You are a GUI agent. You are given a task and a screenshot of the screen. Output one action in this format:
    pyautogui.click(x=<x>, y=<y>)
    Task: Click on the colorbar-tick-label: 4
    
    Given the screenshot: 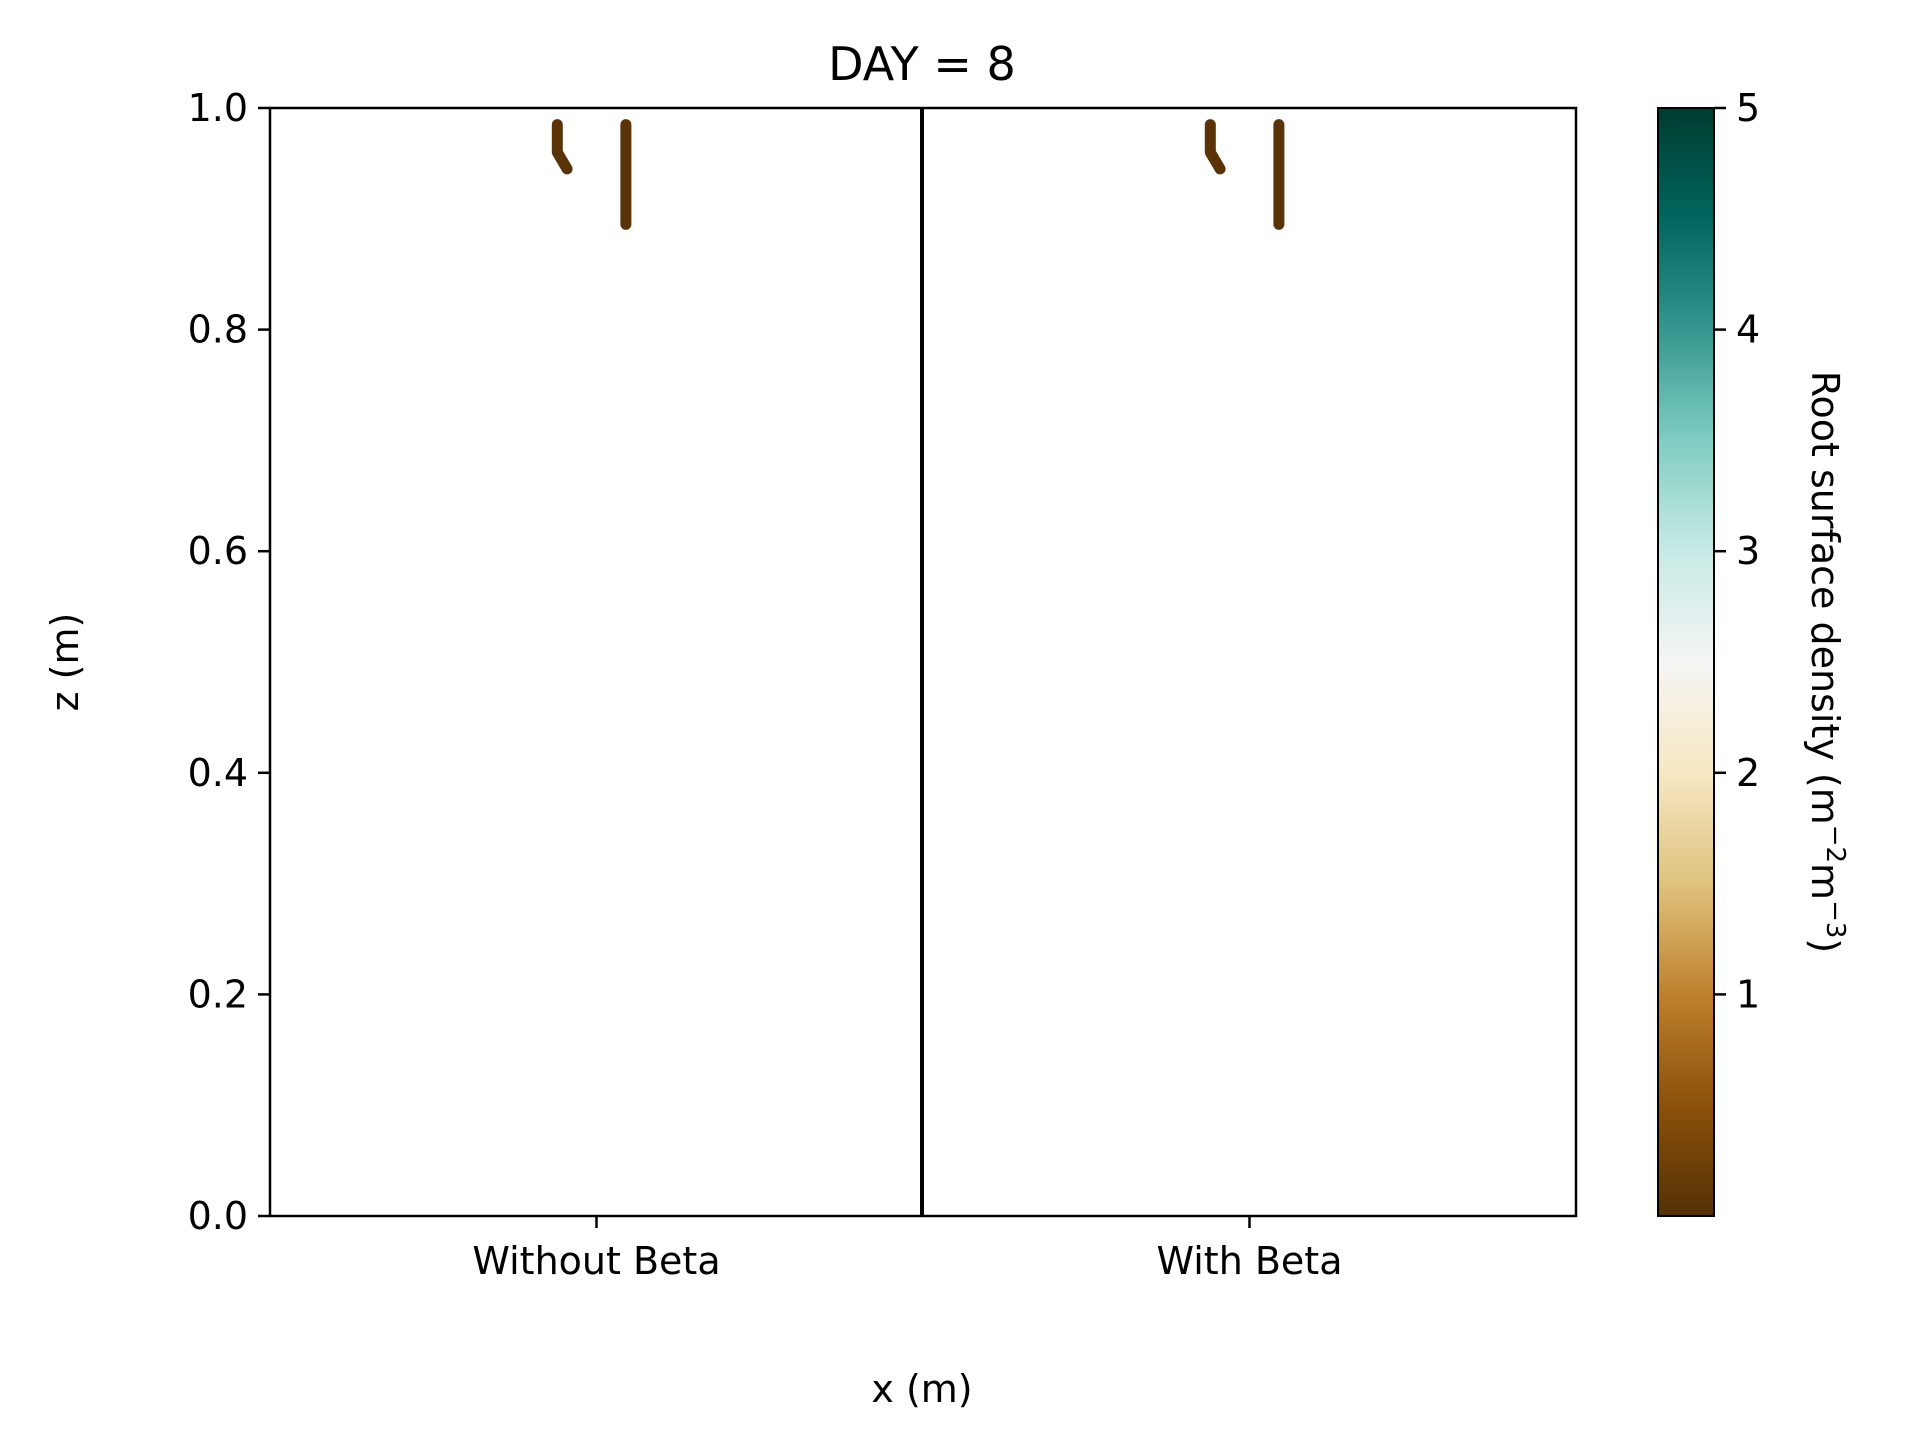 What is the action you would take?
    pyautogui.click(x=1748, y=330)
    